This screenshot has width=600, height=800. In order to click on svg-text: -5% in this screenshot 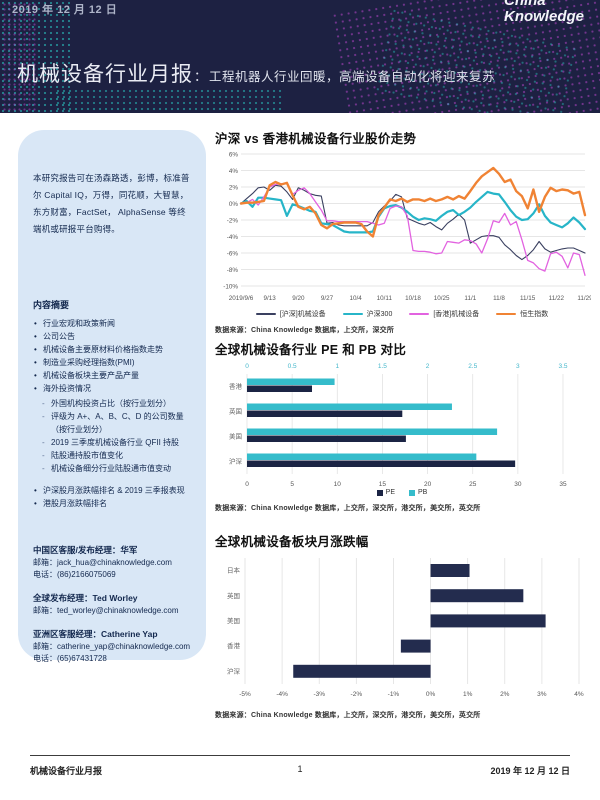, I will do `click(245, 694)`.